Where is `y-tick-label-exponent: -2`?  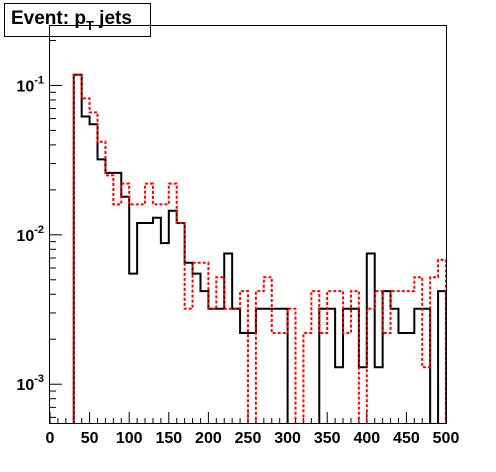
y-tick-label-exponent: -2 is located at coordinates (39, 230).